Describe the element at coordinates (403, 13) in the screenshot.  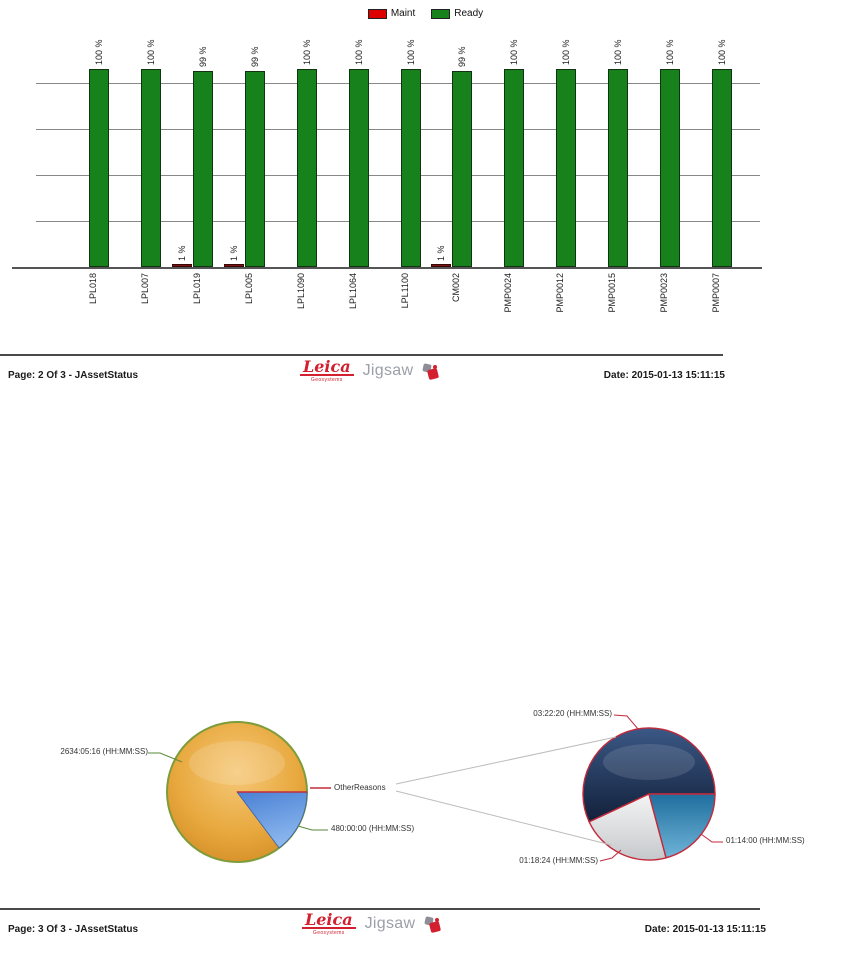
I see `legend-maint-label: Maint` at that location.